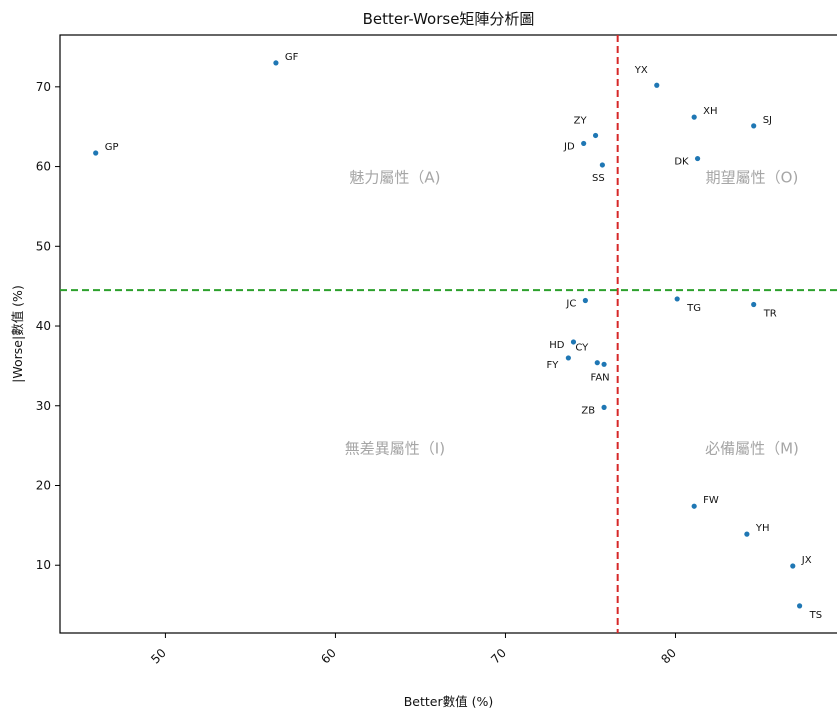 This screenshot has width=837, height=715. What do you see at coordinates (43, 485) in the screenshot?
I see `y-tick-label: 20` at bounding box center [43, 485].